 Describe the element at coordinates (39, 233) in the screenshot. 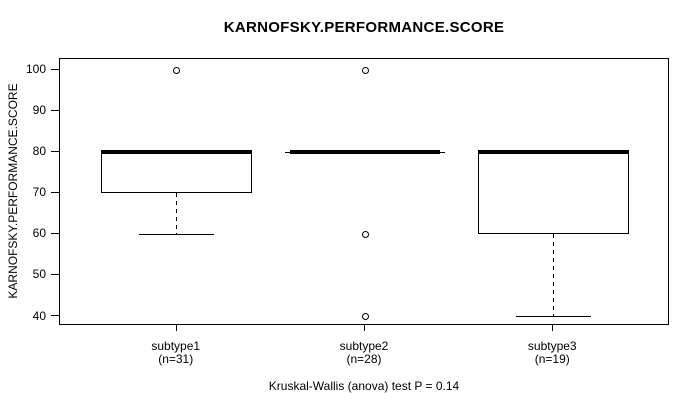

I see `y-tick-label: 60` at that location.